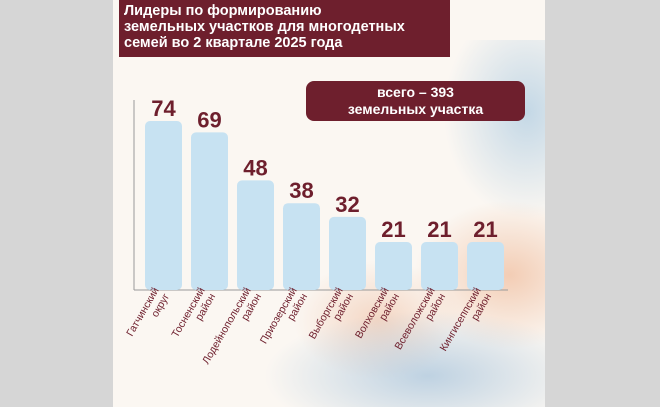  What do you see at coordinates (347, 204) in the screenshot?
I see `bar-value-label-5: 32` at bounding box center [347, 204].